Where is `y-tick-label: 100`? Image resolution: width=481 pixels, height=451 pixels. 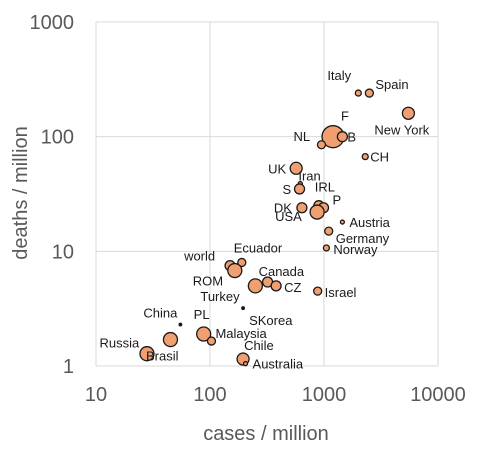 y-tick-label: 100 is located at coordinates (57, 138).